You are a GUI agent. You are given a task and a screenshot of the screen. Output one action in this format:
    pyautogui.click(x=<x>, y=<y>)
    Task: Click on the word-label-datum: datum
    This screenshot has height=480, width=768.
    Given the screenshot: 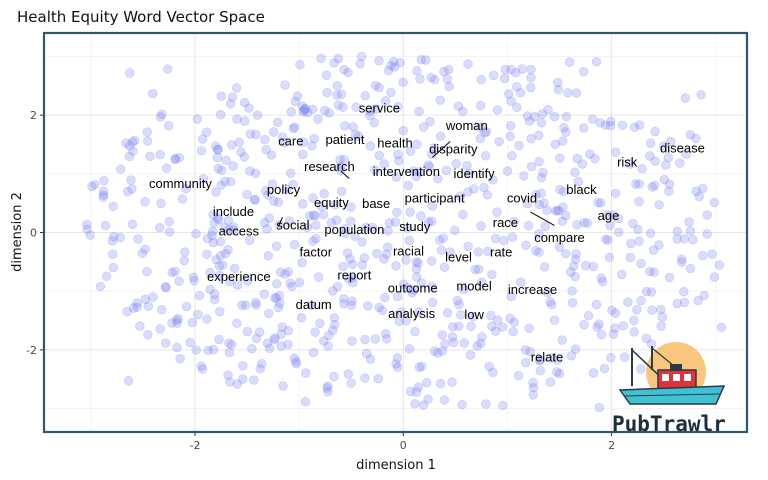 What is the action you would take?
    pyautogui.click(x=314, y=304)
    